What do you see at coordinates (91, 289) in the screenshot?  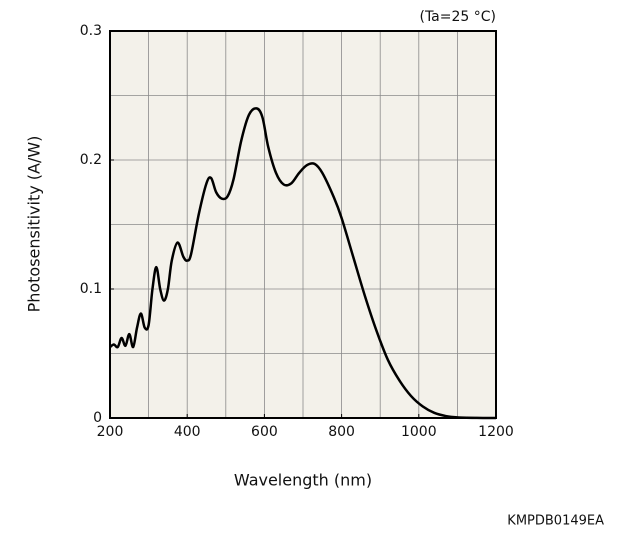 I see `y-tick-label: 0.1` at bounding box center [91, 289].